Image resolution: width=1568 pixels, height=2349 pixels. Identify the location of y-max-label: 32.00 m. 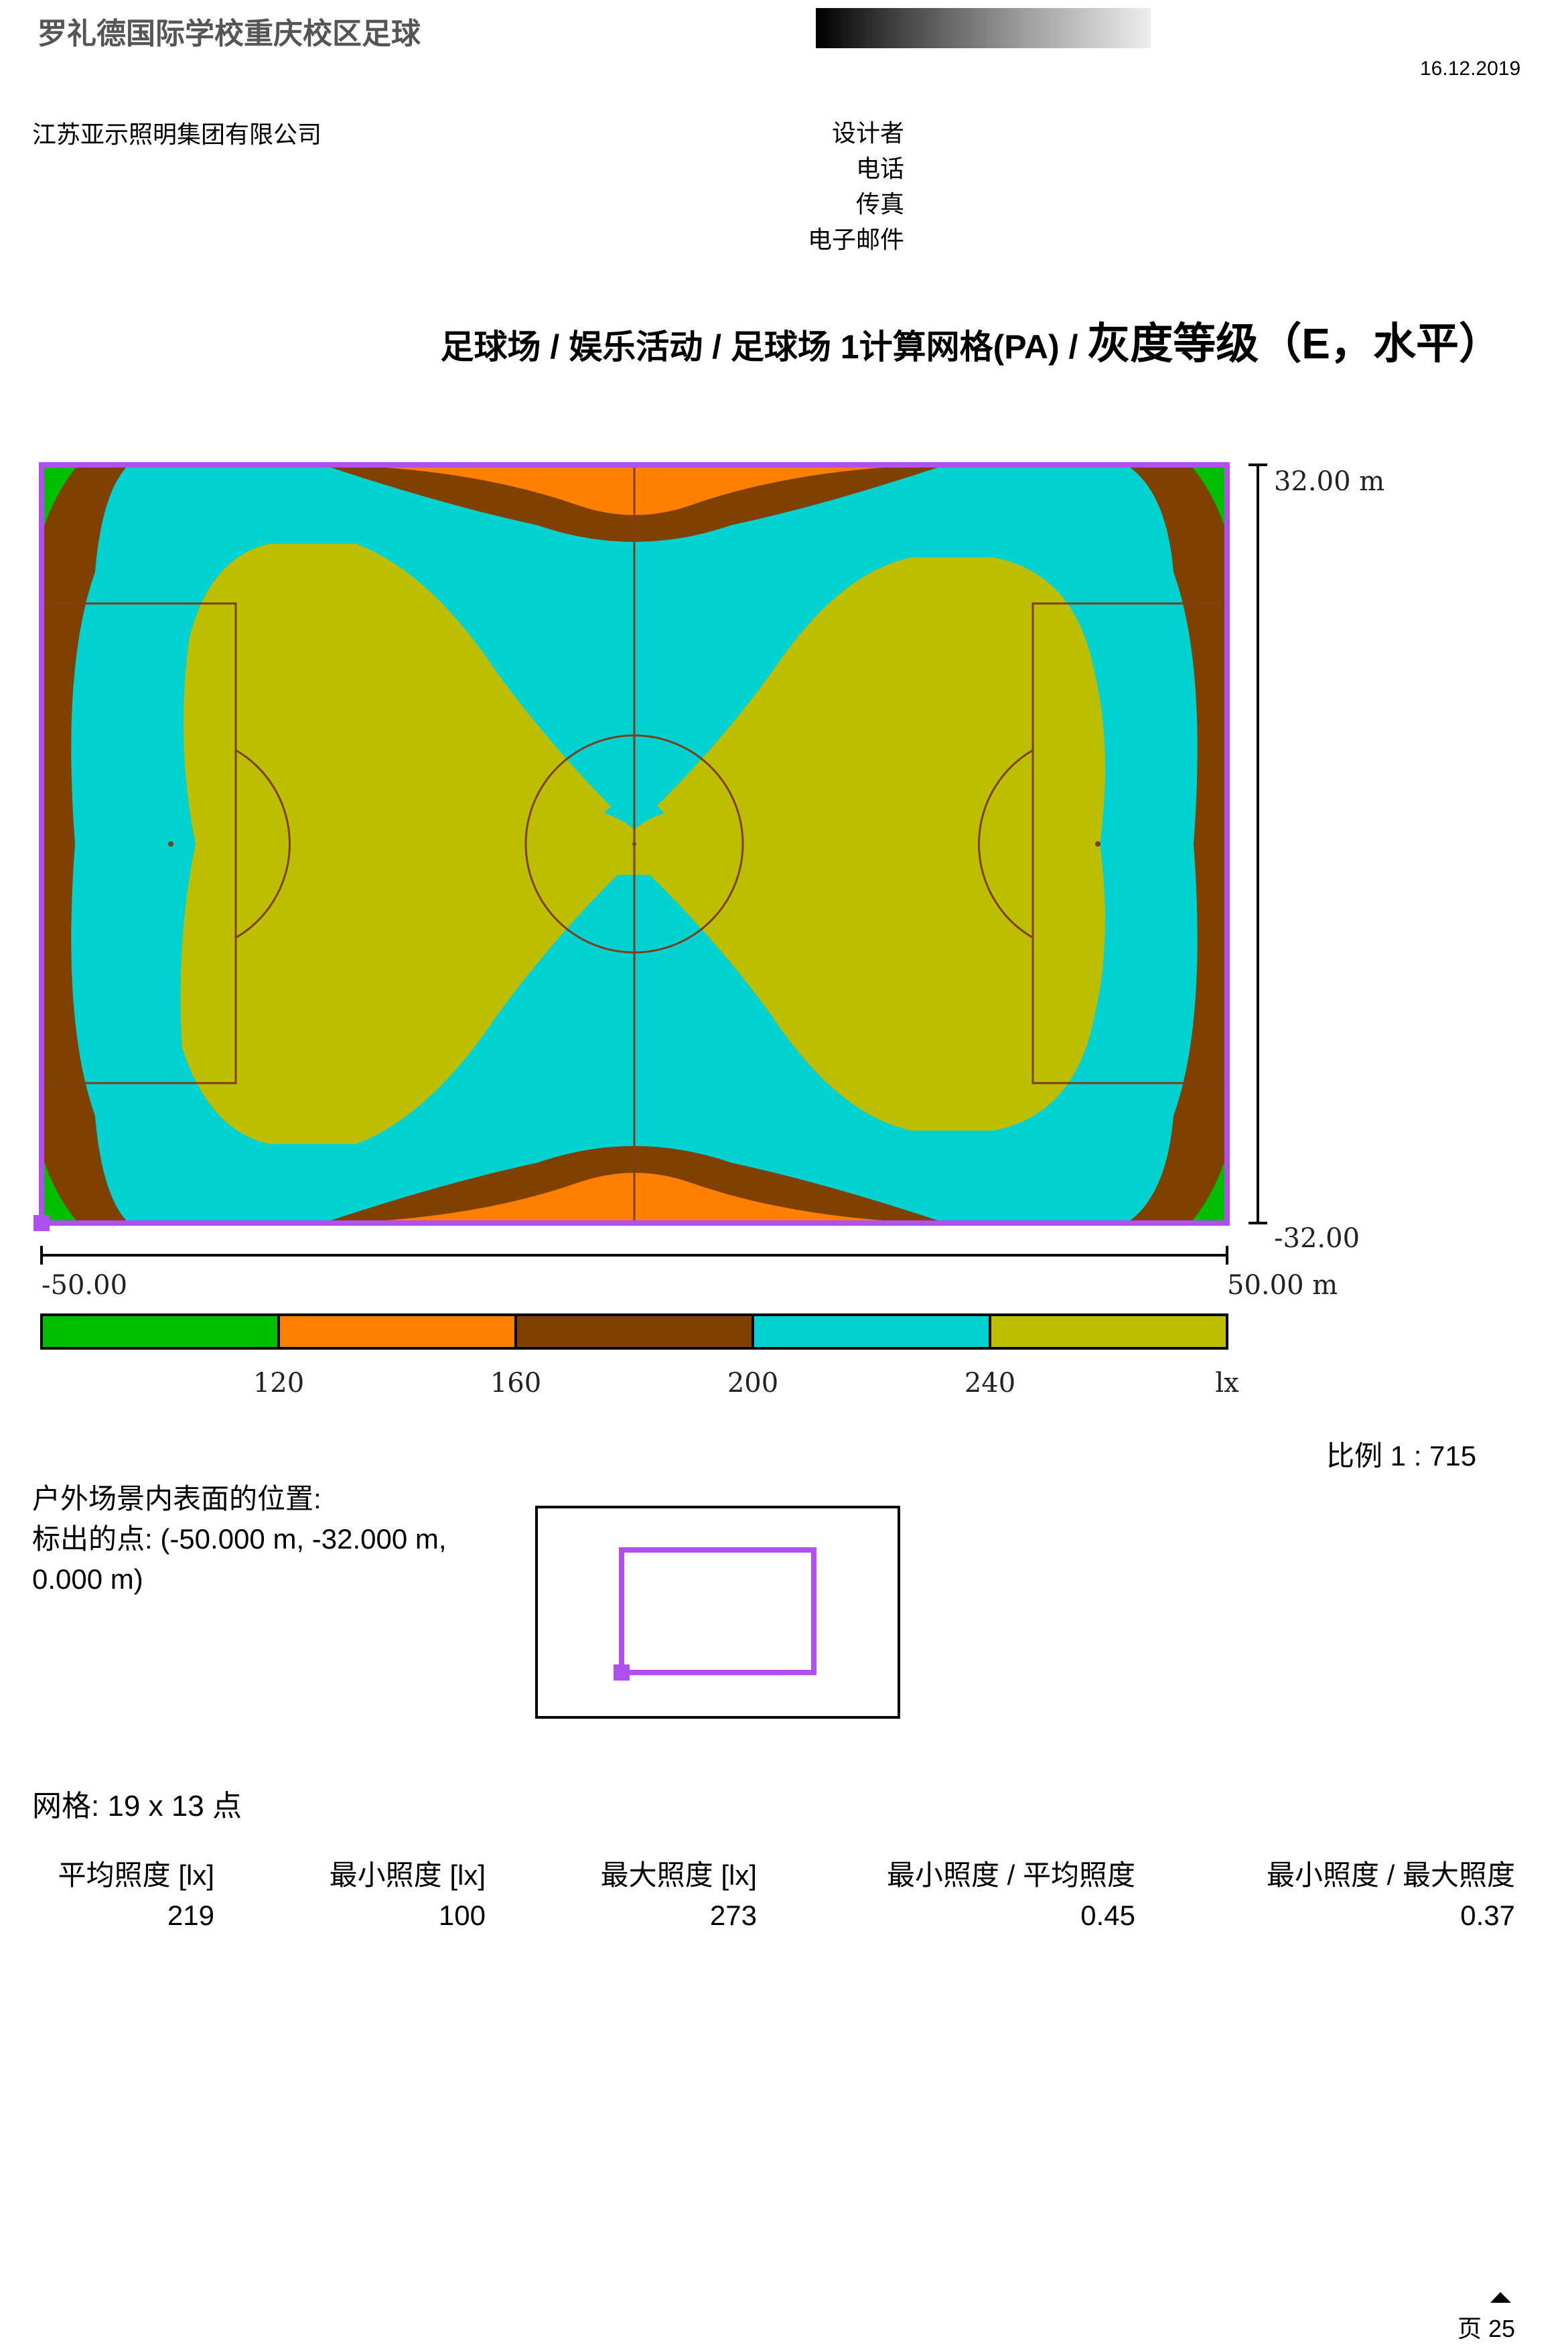
(1329, 481).